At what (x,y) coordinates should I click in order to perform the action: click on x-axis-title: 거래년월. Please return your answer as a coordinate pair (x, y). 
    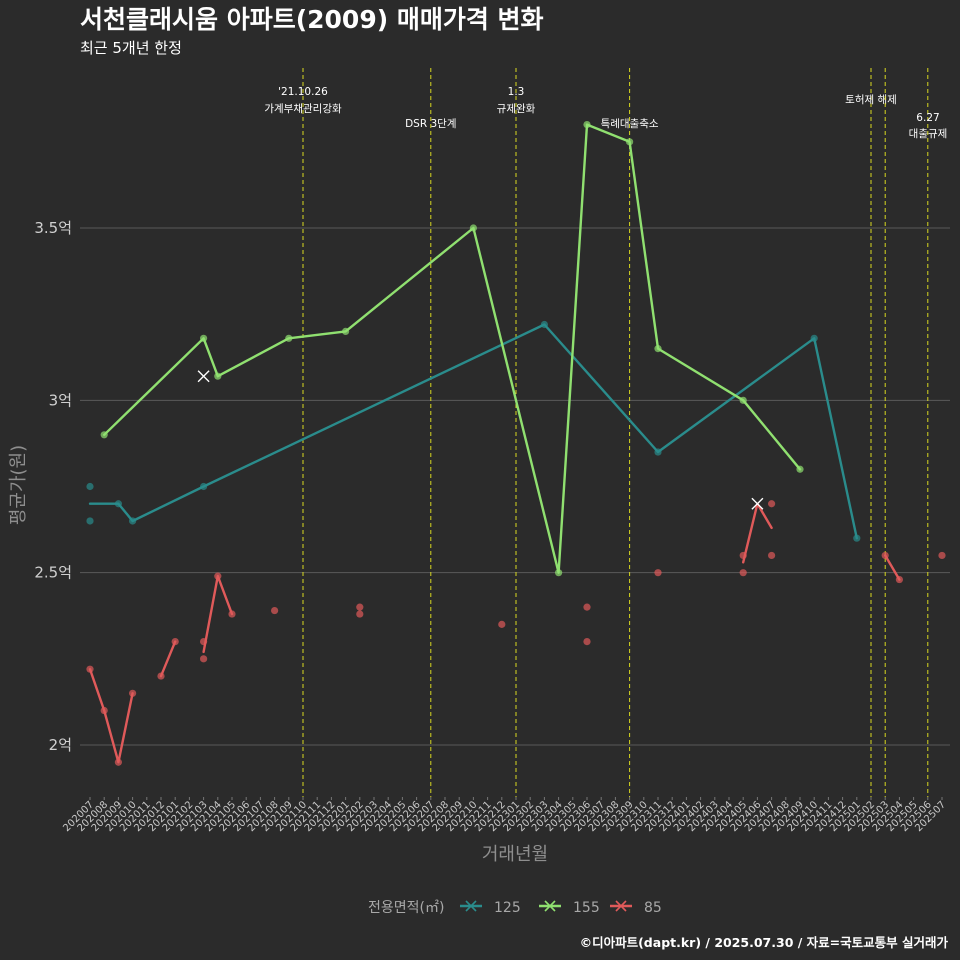
    Looking at the image, I should click on (515, 854).